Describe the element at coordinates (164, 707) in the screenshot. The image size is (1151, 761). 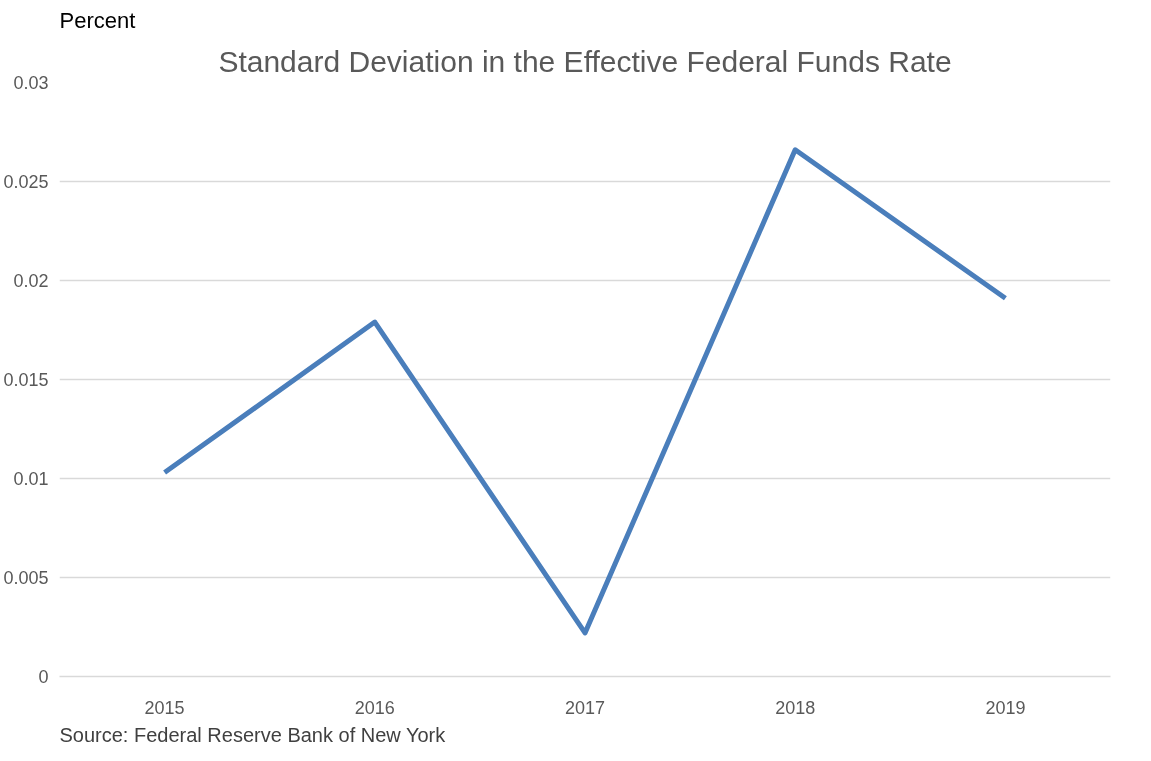
I see `x-tick-label: 2015` at that location.